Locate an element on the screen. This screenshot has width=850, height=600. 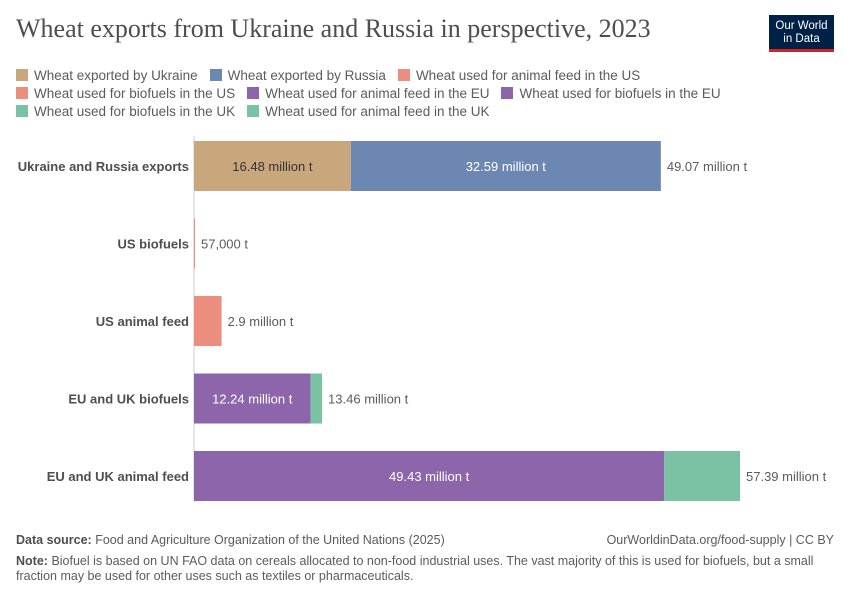
legend-item: Wheat used for animal feed in the US is located at coordinates (519, 75).